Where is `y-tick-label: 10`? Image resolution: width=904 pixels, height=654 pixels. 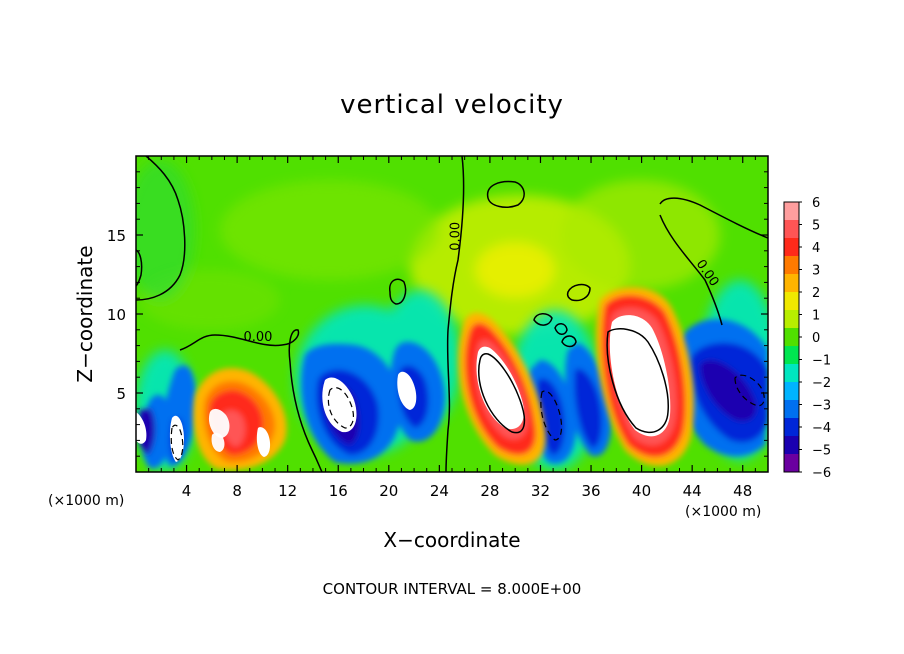 y-tick-label: 10 is located at coordinates (116, 315).